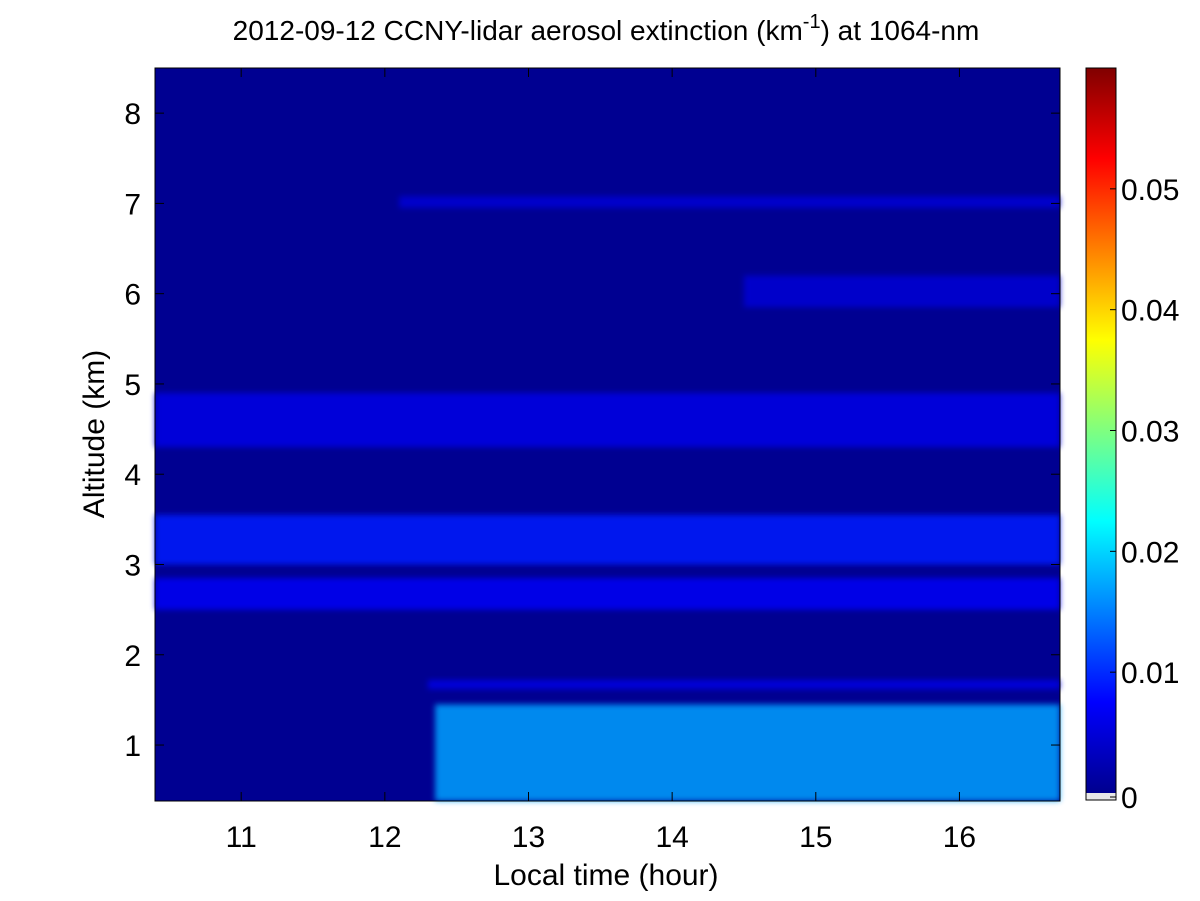 This screenshot has height=901, width=1200. What do you see at coordinates (132, 565) in the screenshot?
I see `y-tick-label: 3` at bounding box center [132, 565].